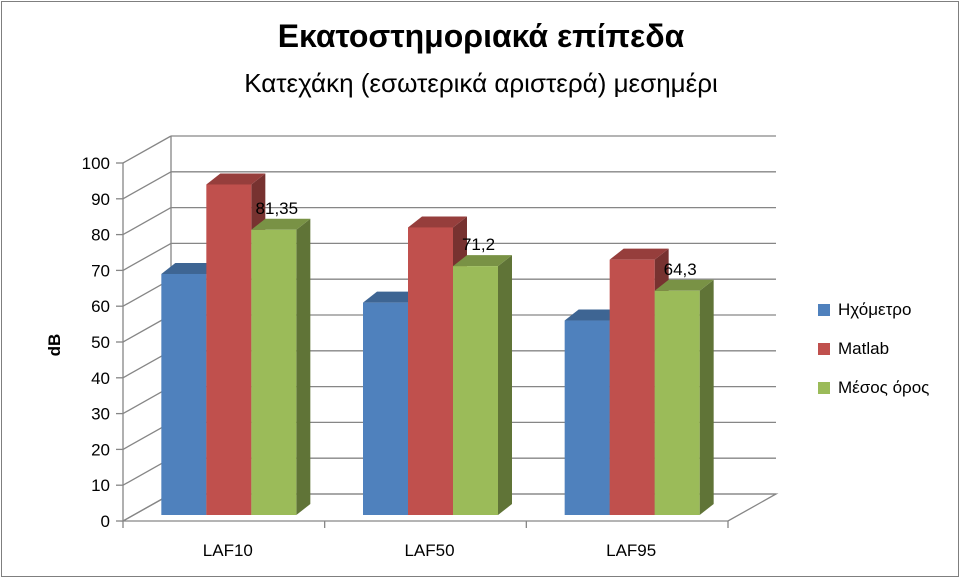 This screenshot has height=580, width=962. I want to click on y-tick-label: 90, so click(100, 199).